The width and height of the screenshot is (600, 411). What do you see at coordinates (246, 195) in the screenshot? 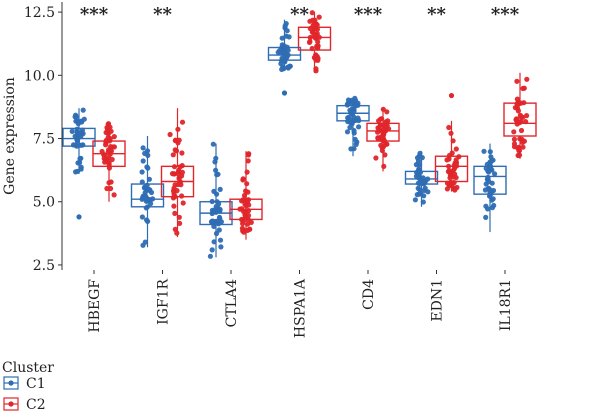
I see `box-C2-CTLA4` at bounding box center [246, 195].